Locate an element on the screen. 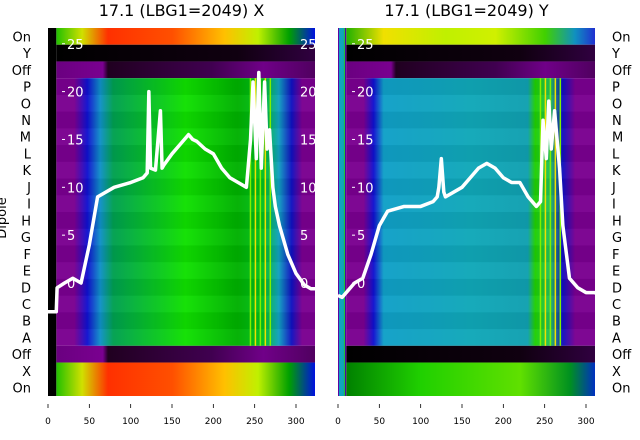 This screenshot has width=640, height=440. x-tick-label: 300 is located at coordinates (585, 422).